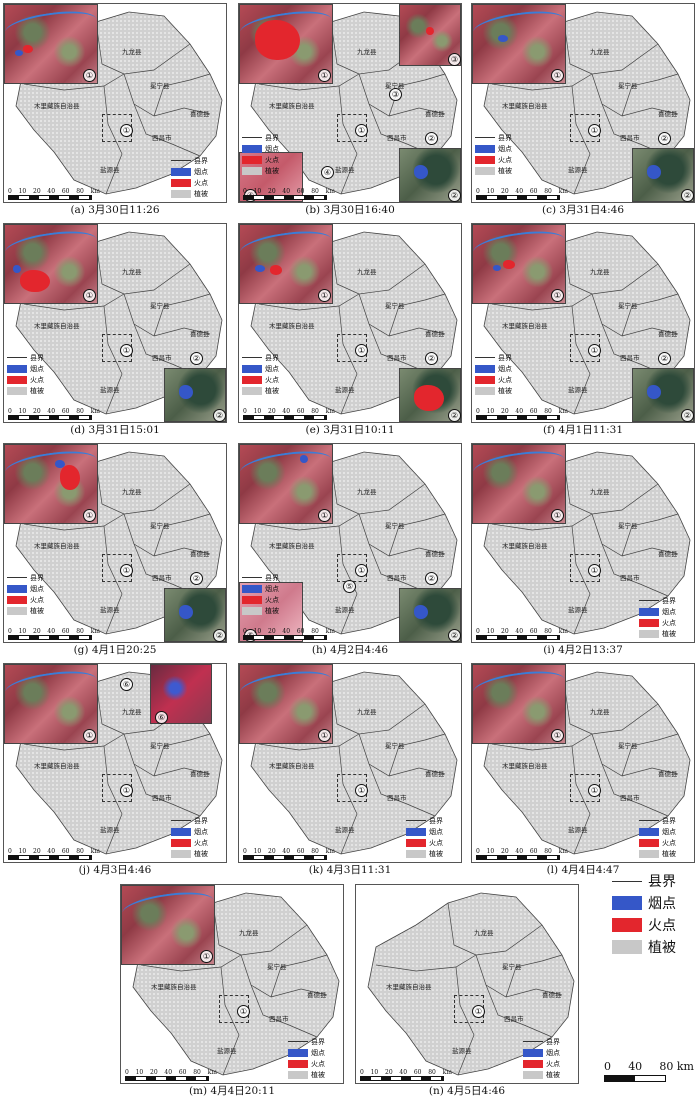  Describe the element at coordinates (663, 395) in the screenshot. I see `satellite-inset-2: ②` at that location.